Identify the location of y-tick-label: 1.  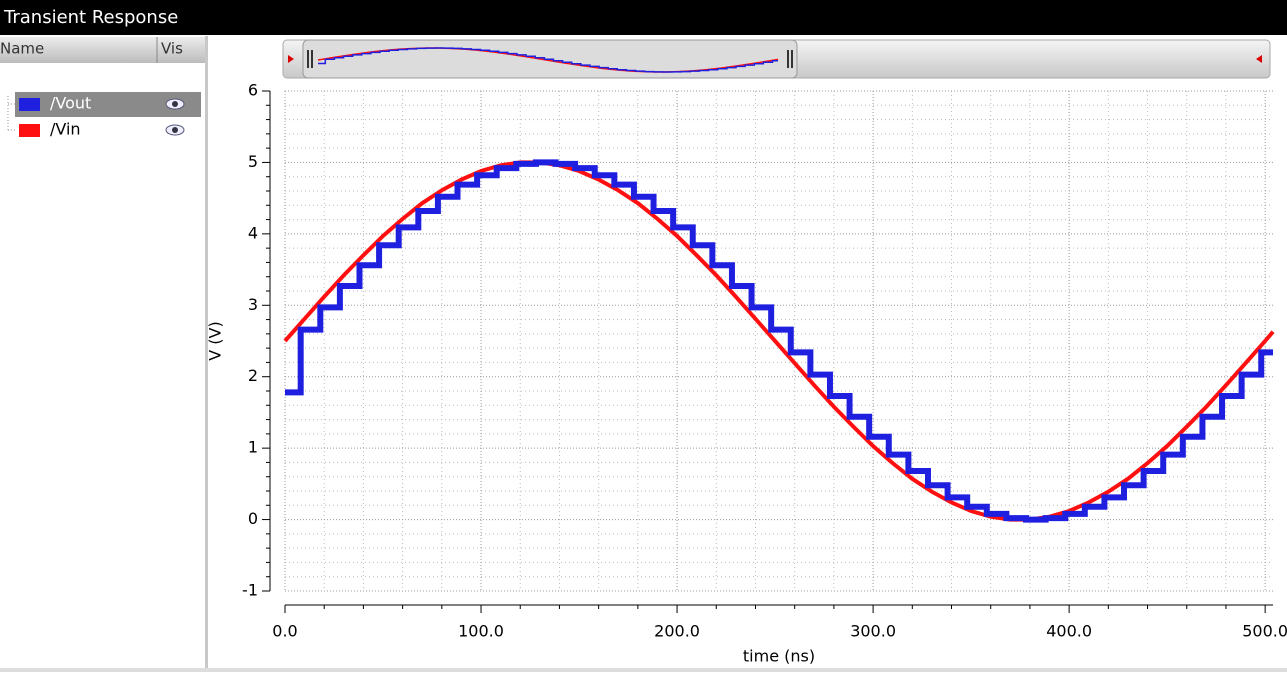
(253, 447).